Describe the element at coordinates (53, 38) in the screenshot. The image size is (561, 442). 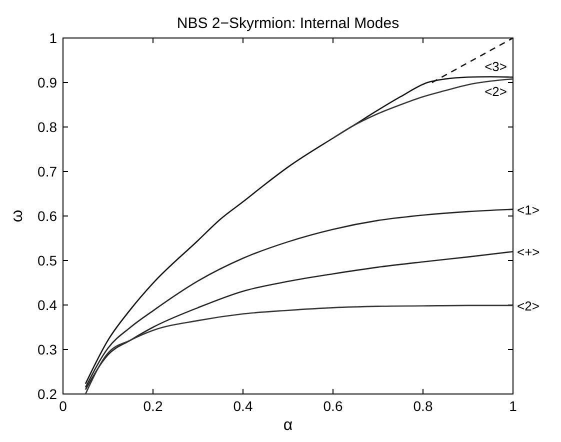
I see `y-tick-label: 1` at that location.